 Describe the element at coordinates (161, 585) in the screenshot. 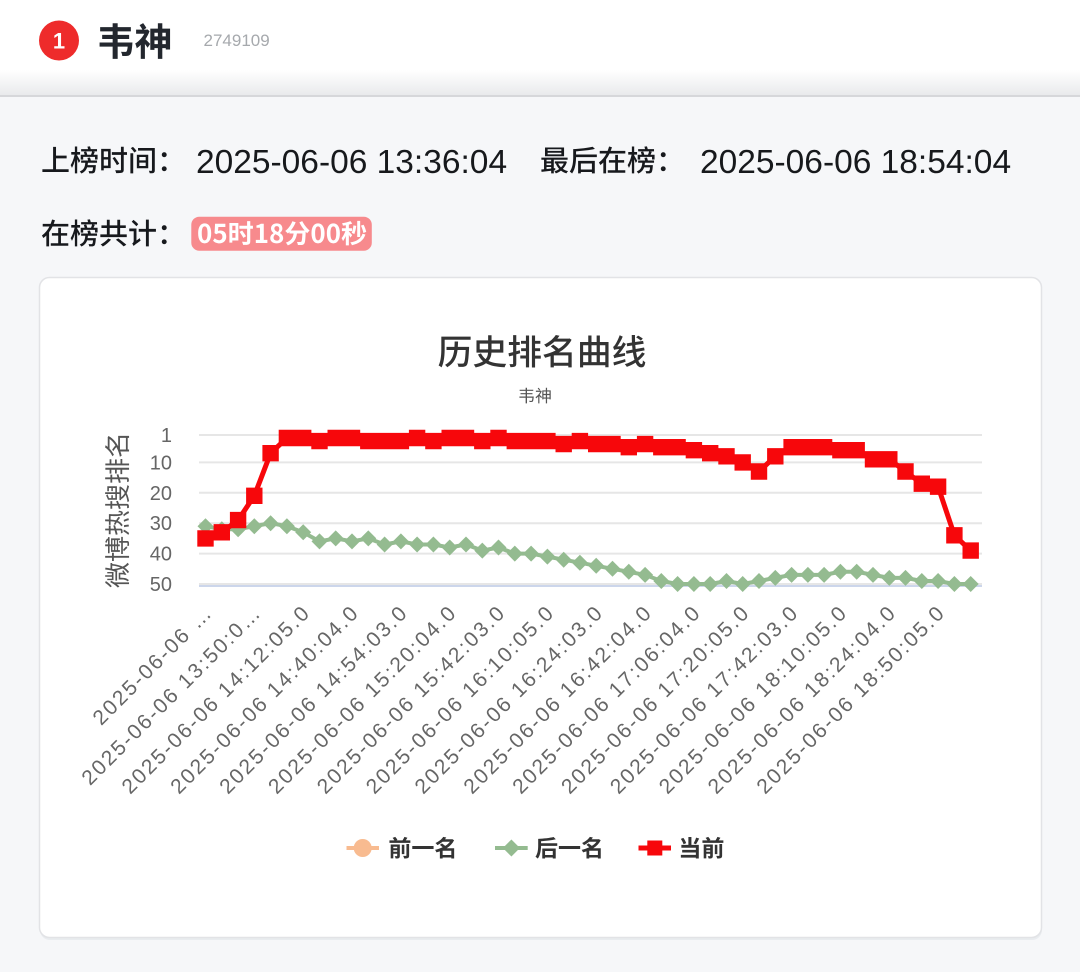

I see `svg-text: 50` at that location.